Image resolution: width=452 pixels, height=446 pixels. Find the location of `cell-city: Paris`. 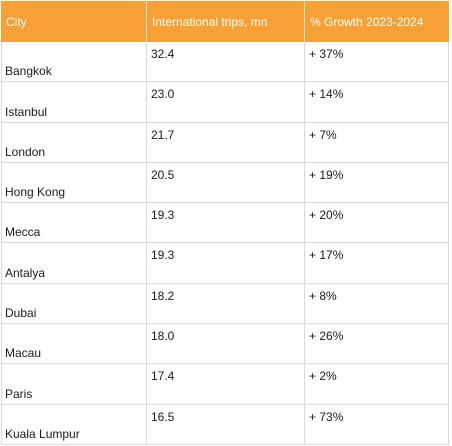

cell-city: Paris is located at coordinates (74, 384).